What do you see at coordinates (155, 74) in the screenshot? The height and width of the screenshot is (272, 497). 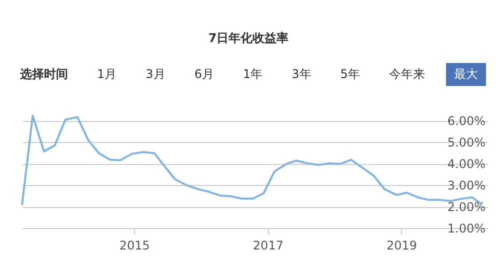 I see `text: 3月` at bounding box center [155, 74].